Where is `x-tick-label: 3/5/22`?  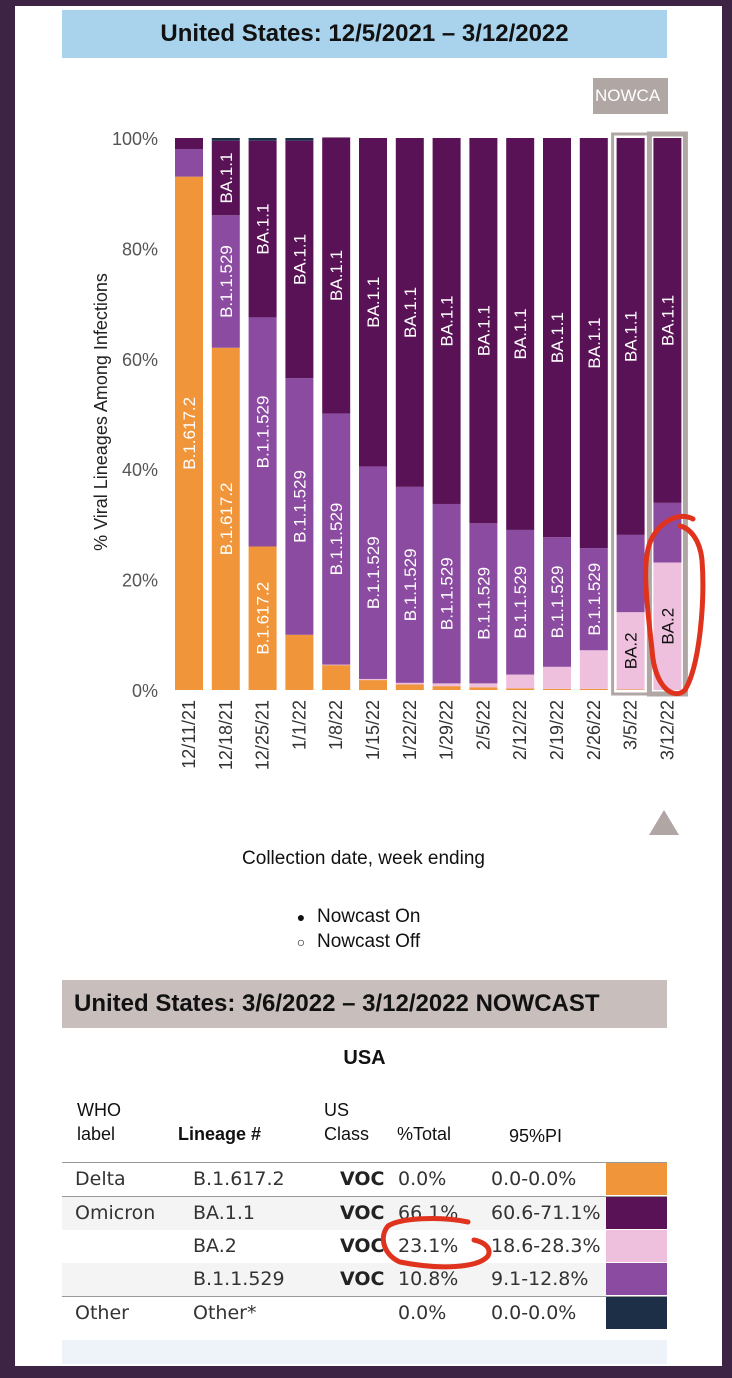 x-tick-label: 3/5/22 is located at coordinates (631, 725).